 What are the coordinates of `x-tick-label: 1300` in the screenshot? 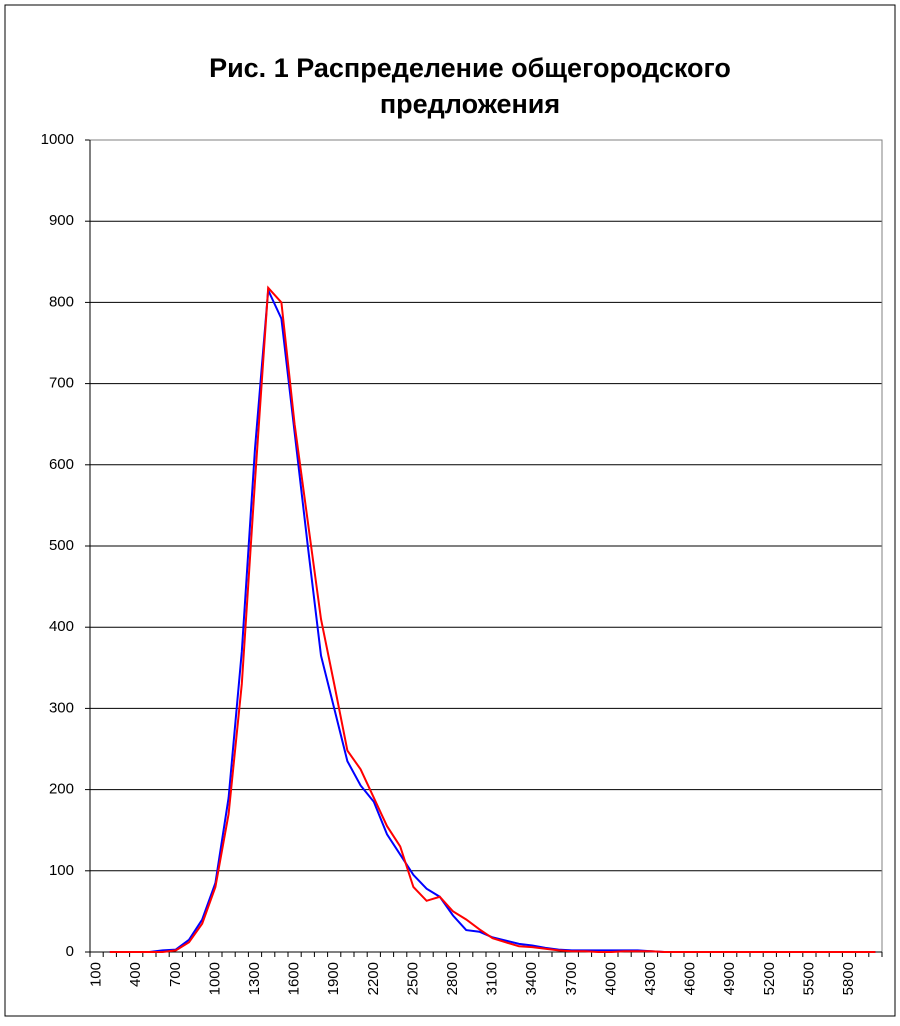 It's located at (254, 978).